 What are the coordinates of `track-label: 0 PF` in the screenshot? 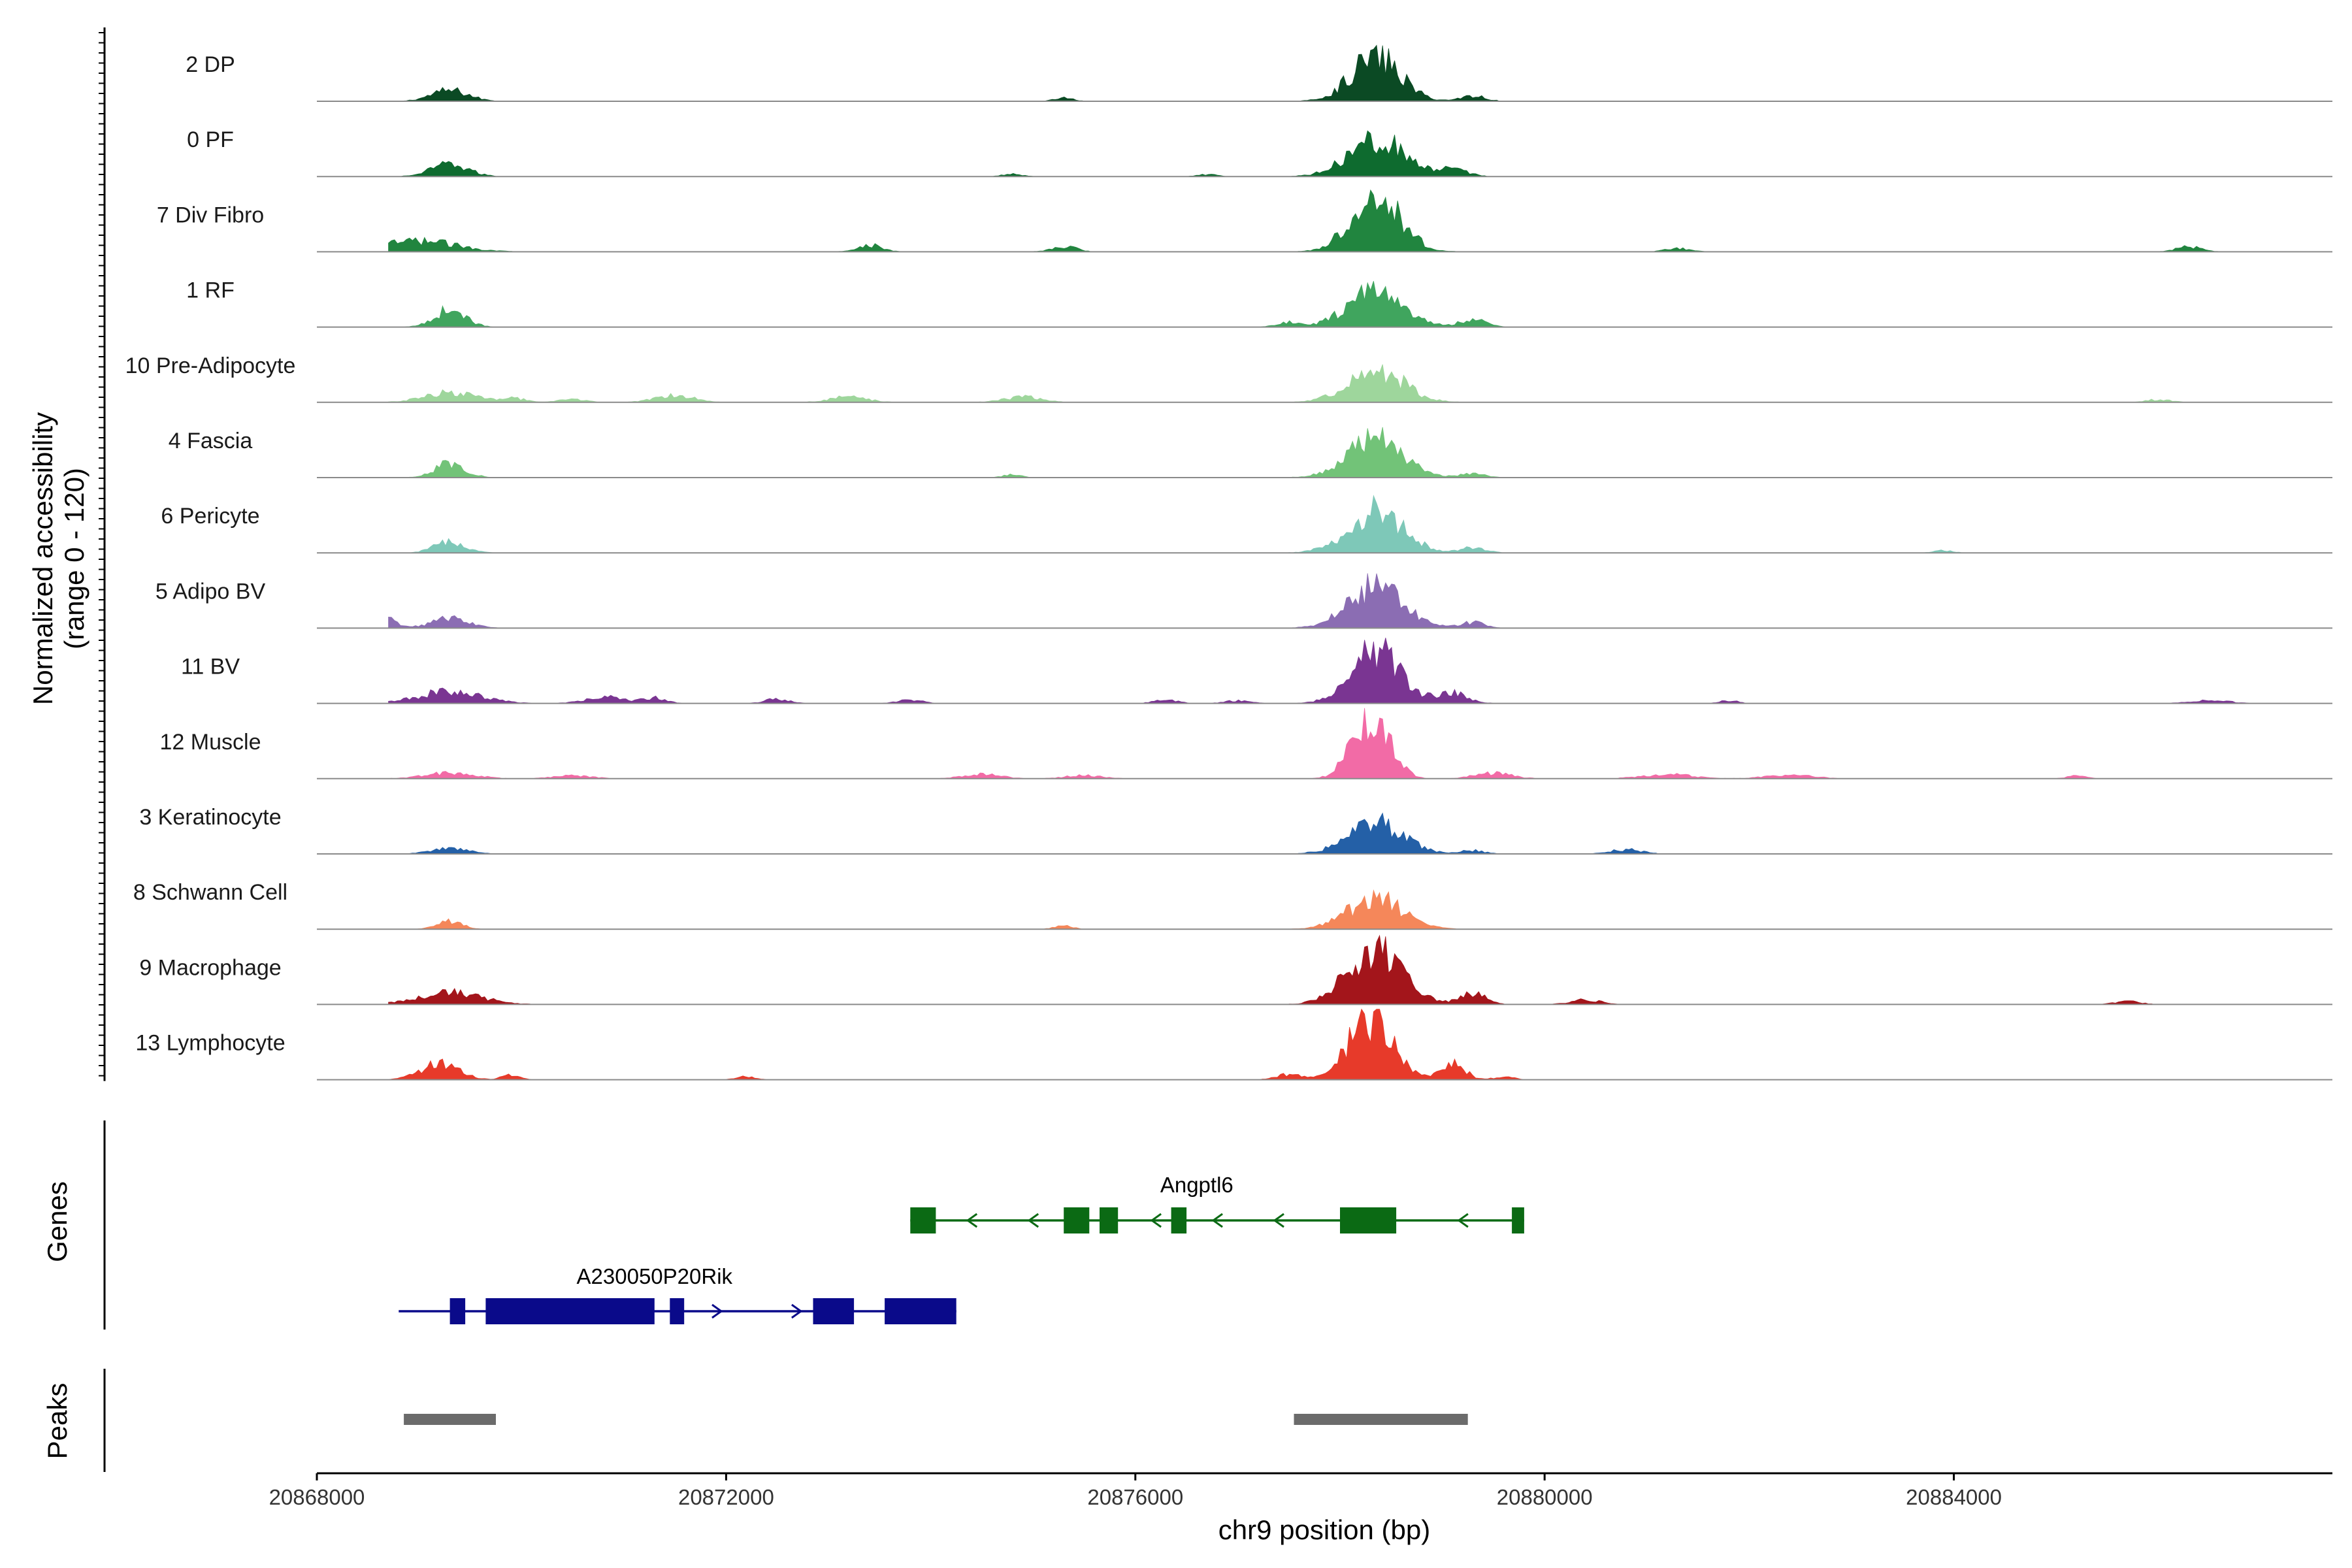 It's located at (210, 139).